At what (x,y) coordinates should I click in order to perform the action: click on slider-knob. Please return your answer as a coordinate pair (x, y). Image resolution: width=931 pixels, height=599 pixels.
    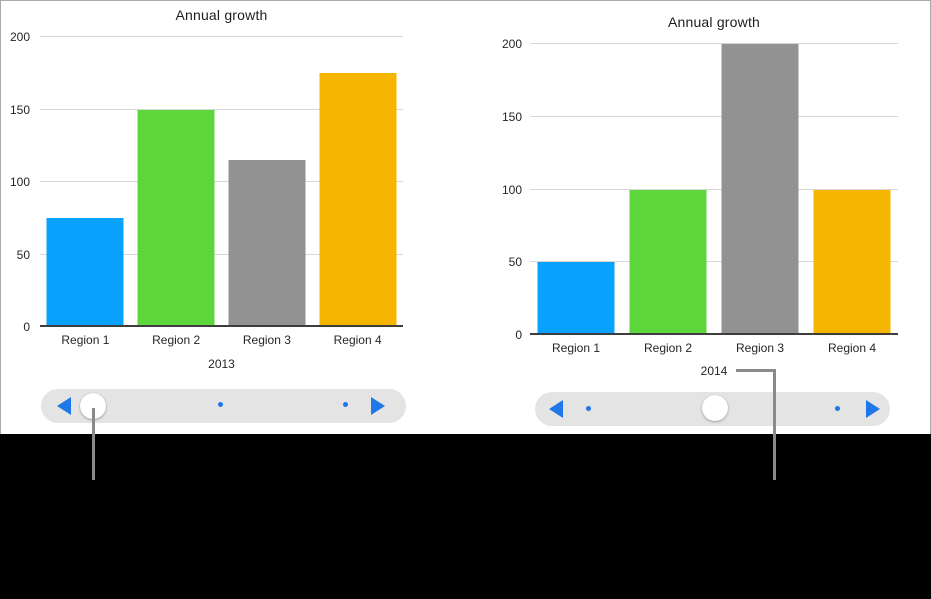
    Looking at the image, I should click on (715, 408).